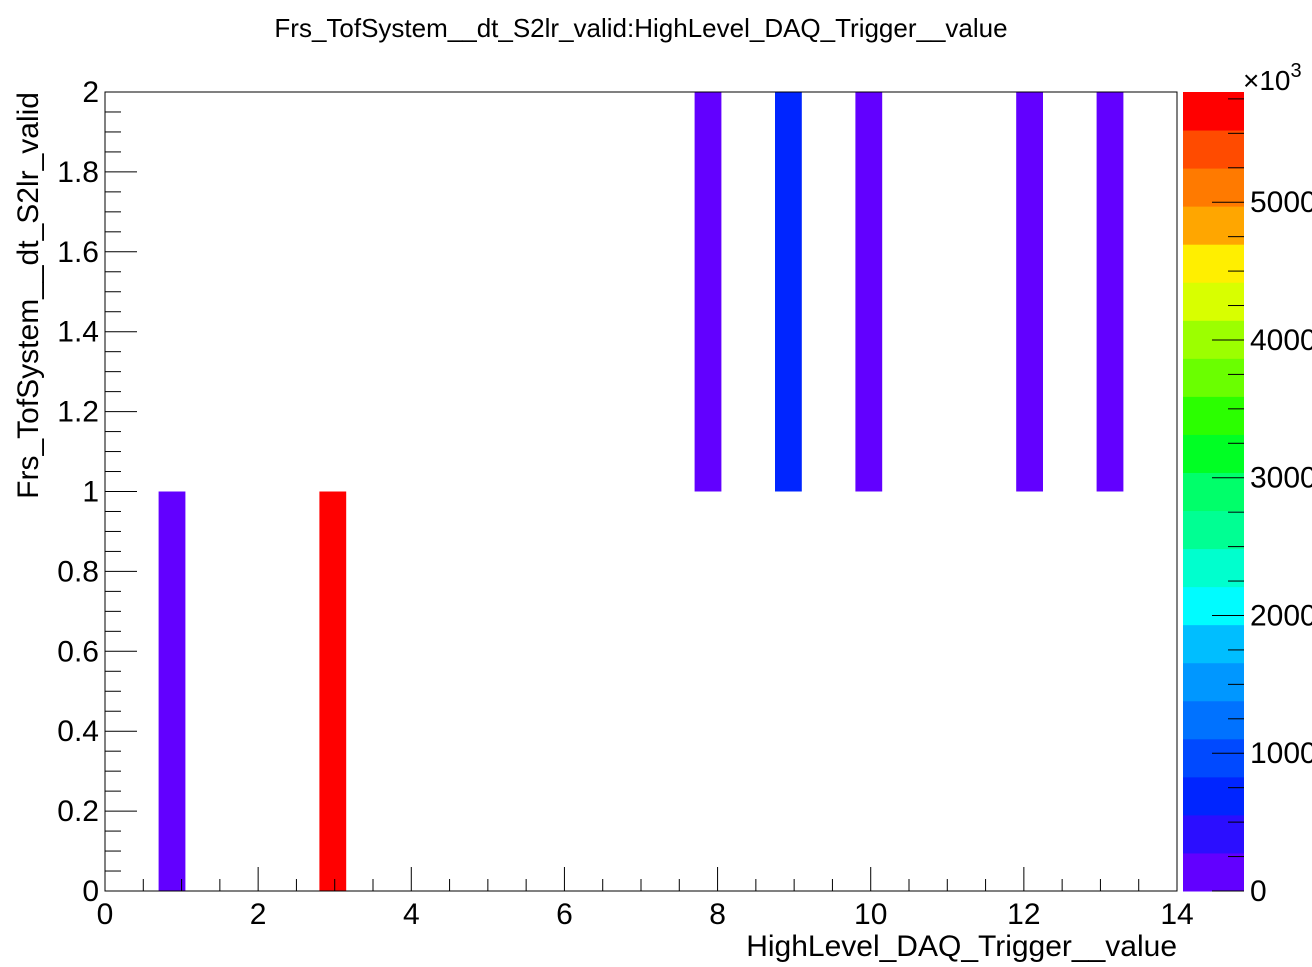 Image resolution: width=1312 pixels, height=967 pixels. Describe the element at coordinates (78, 332) in the screenshot. I see `y-tick-label: 1.4` at that location.